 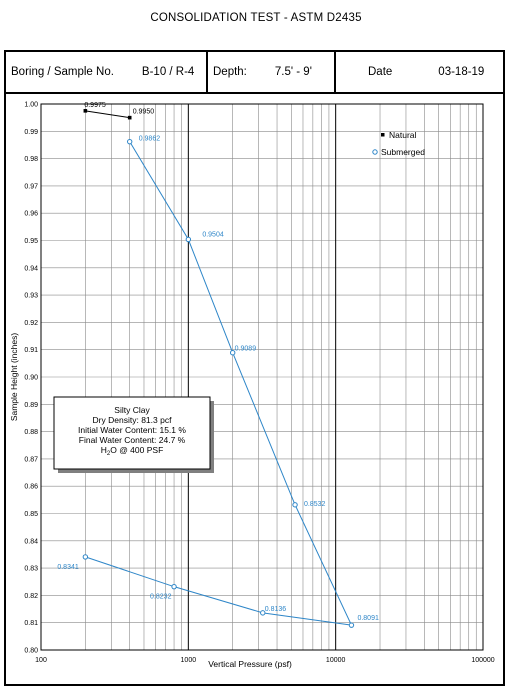 What do you see at coordinates (250, 664) in the screenshot?
I see `x-axis-label: Vertical Pressure (psf)` at bounding box center [250, 664].